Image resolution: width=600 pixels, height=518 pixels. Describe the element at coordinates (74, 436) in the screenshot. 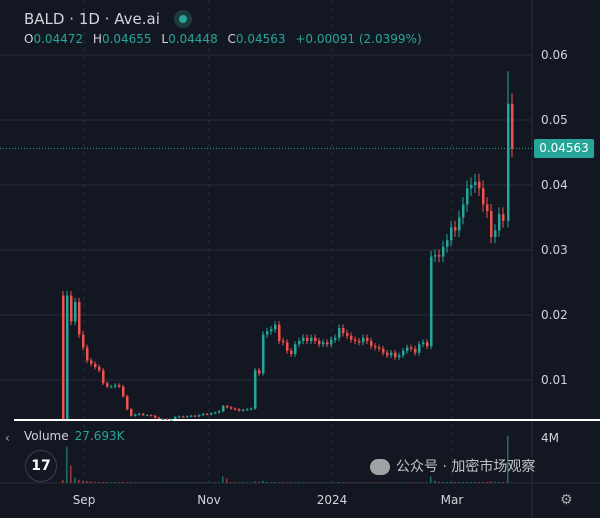

I see `volume-legend: Volume 27.693K` at that location.